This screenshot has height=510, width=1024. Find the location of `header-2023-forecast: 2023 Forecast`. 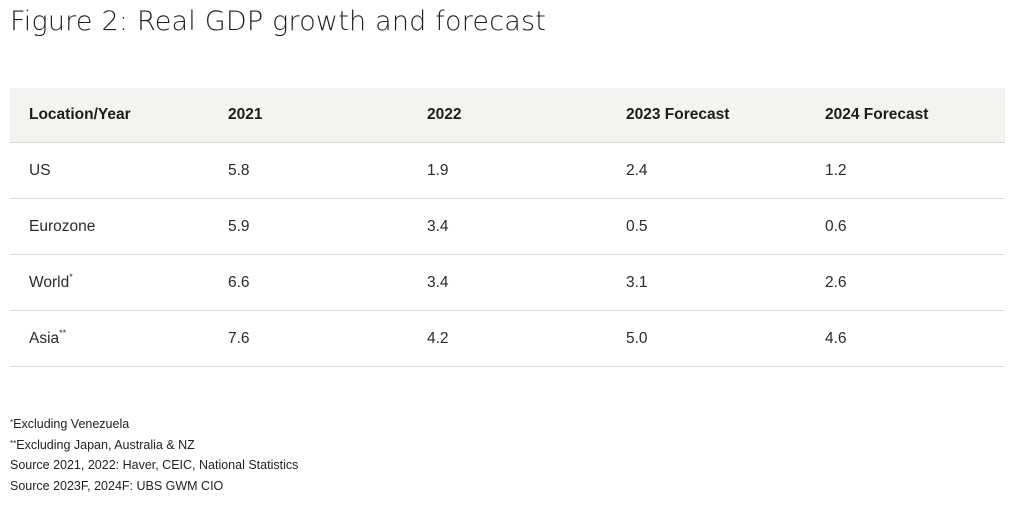

header-2023-forecast: 2023 Forecast is located at coordinates (725, 115).